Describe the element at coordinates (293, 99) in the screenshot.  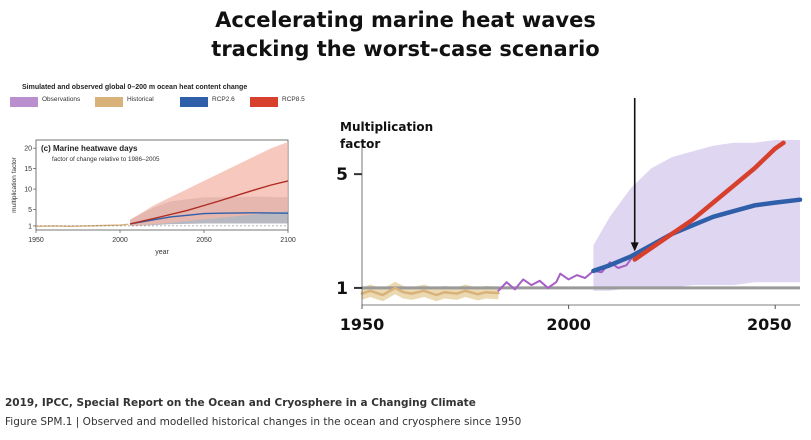
I see `legend-label: RCP8.5` at that location.